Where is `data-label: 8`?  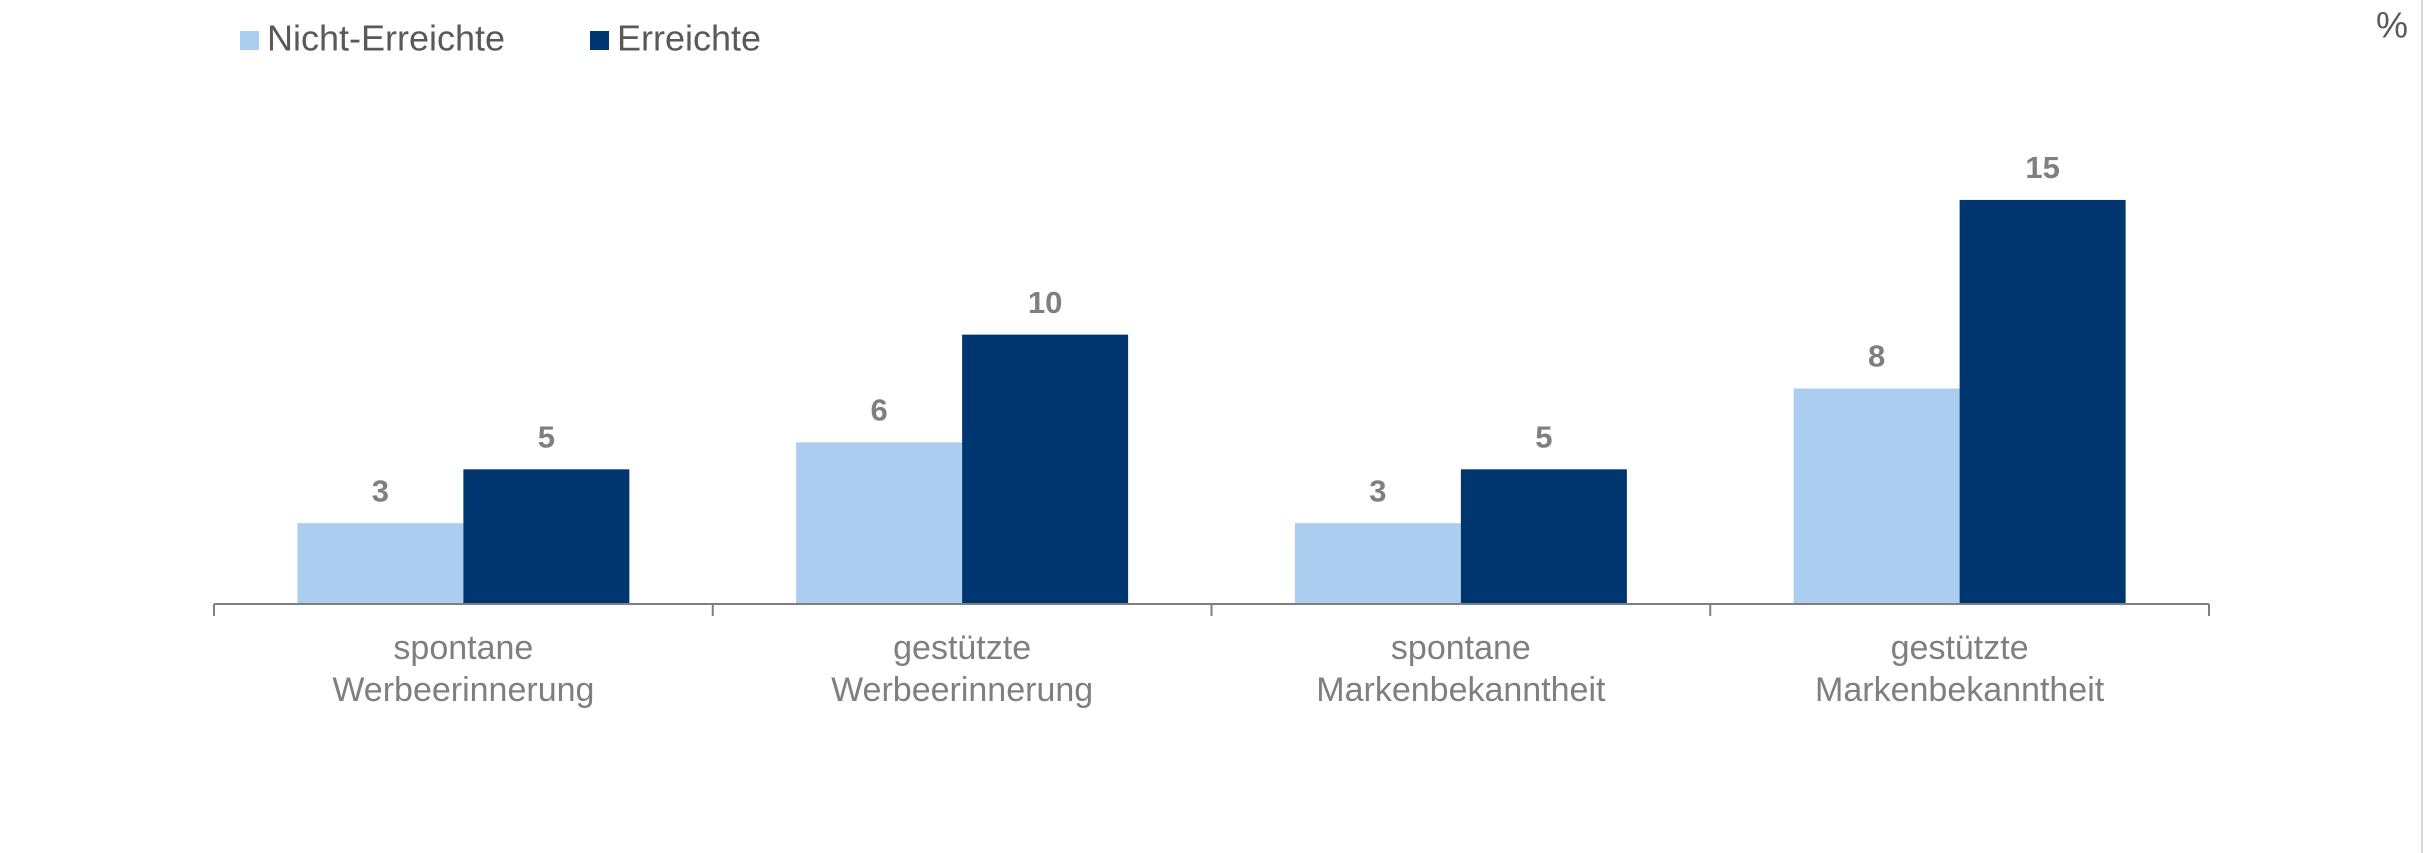 data-label: 8 is located at coordinates (1876, 356).